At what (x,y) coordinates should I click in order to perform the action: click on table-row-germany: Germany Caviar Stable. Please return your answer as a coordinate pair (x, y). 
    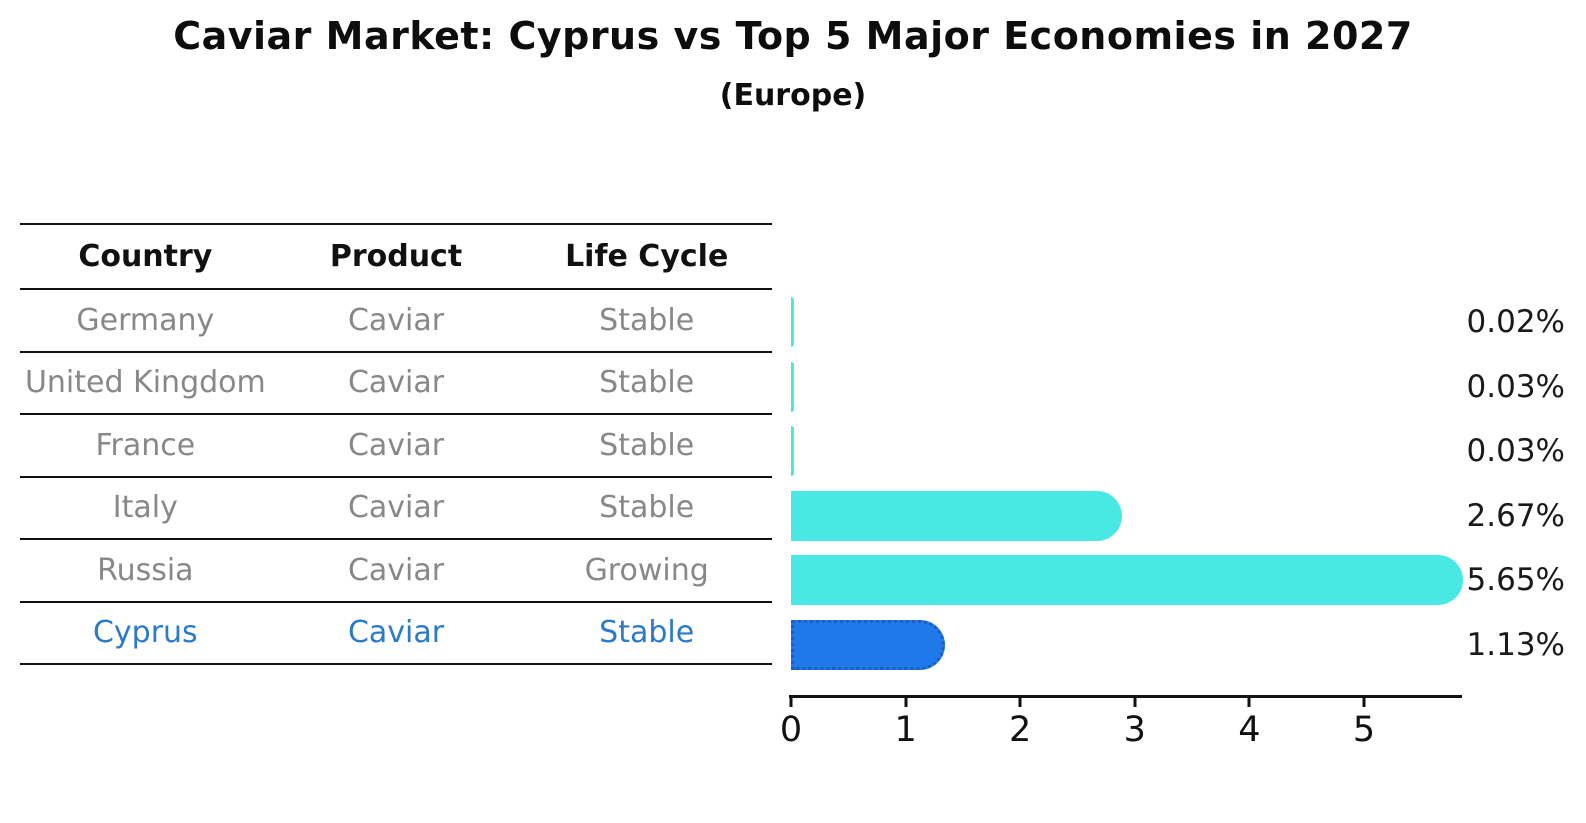
    Looking at the image, I should click on (396, 321).